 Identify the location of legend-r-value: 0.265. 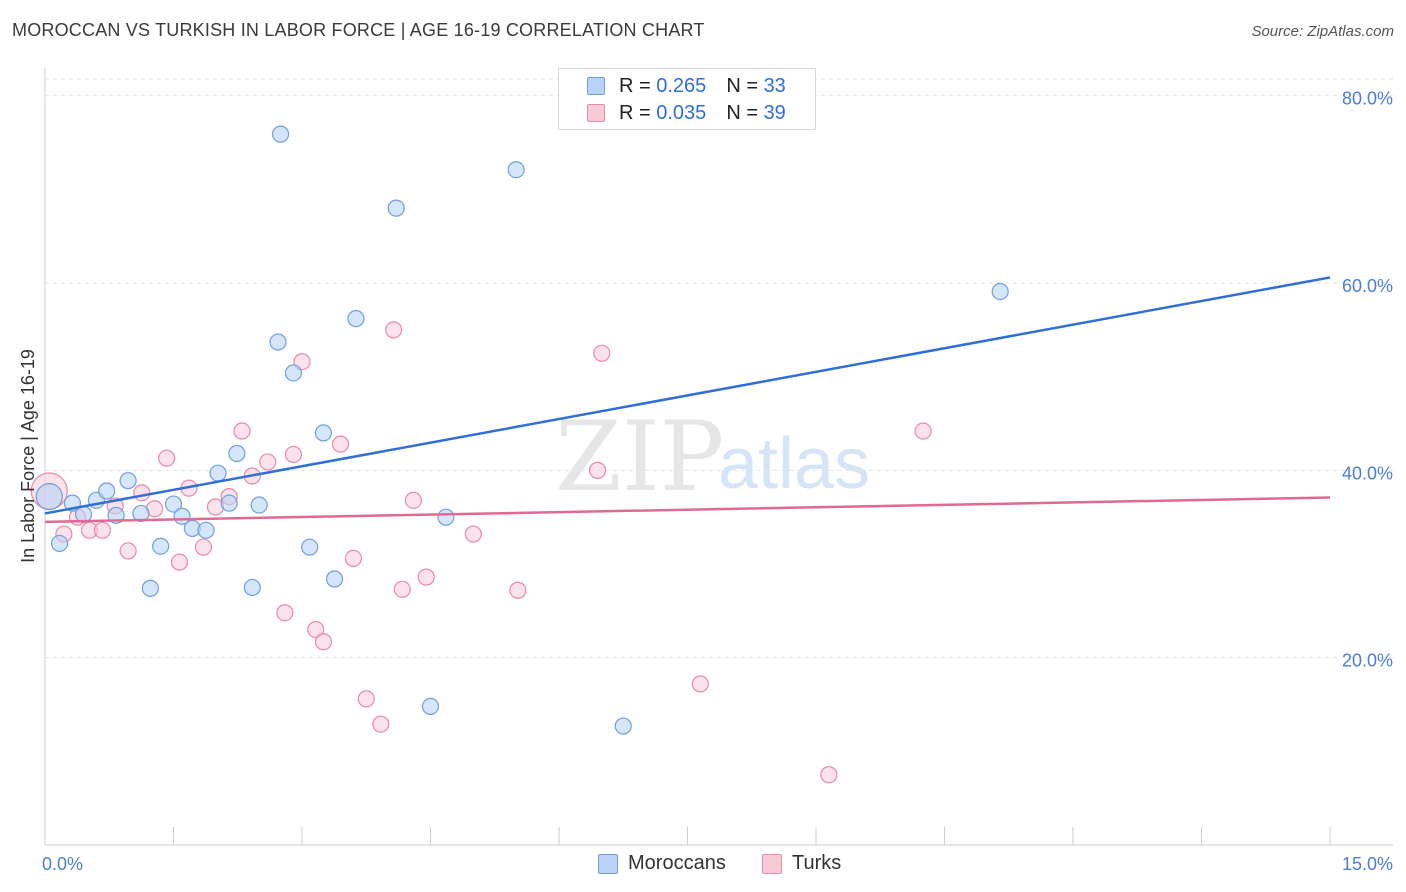
(681, 85).